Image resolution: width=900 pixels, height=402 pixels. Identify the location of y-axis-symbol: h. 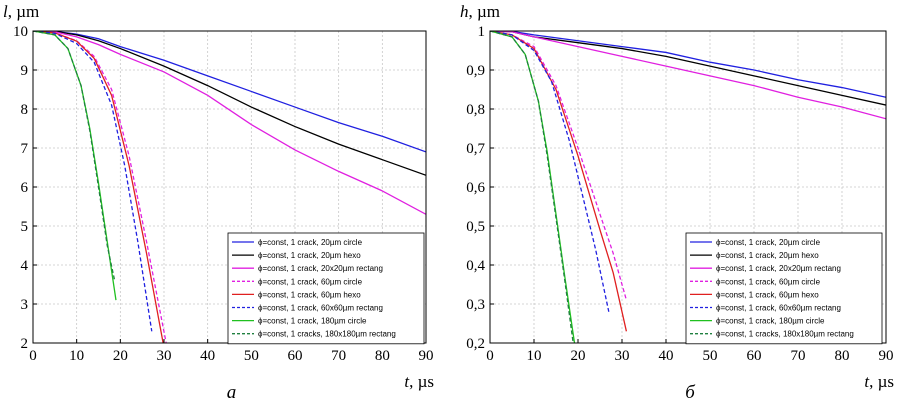
(464, 11).